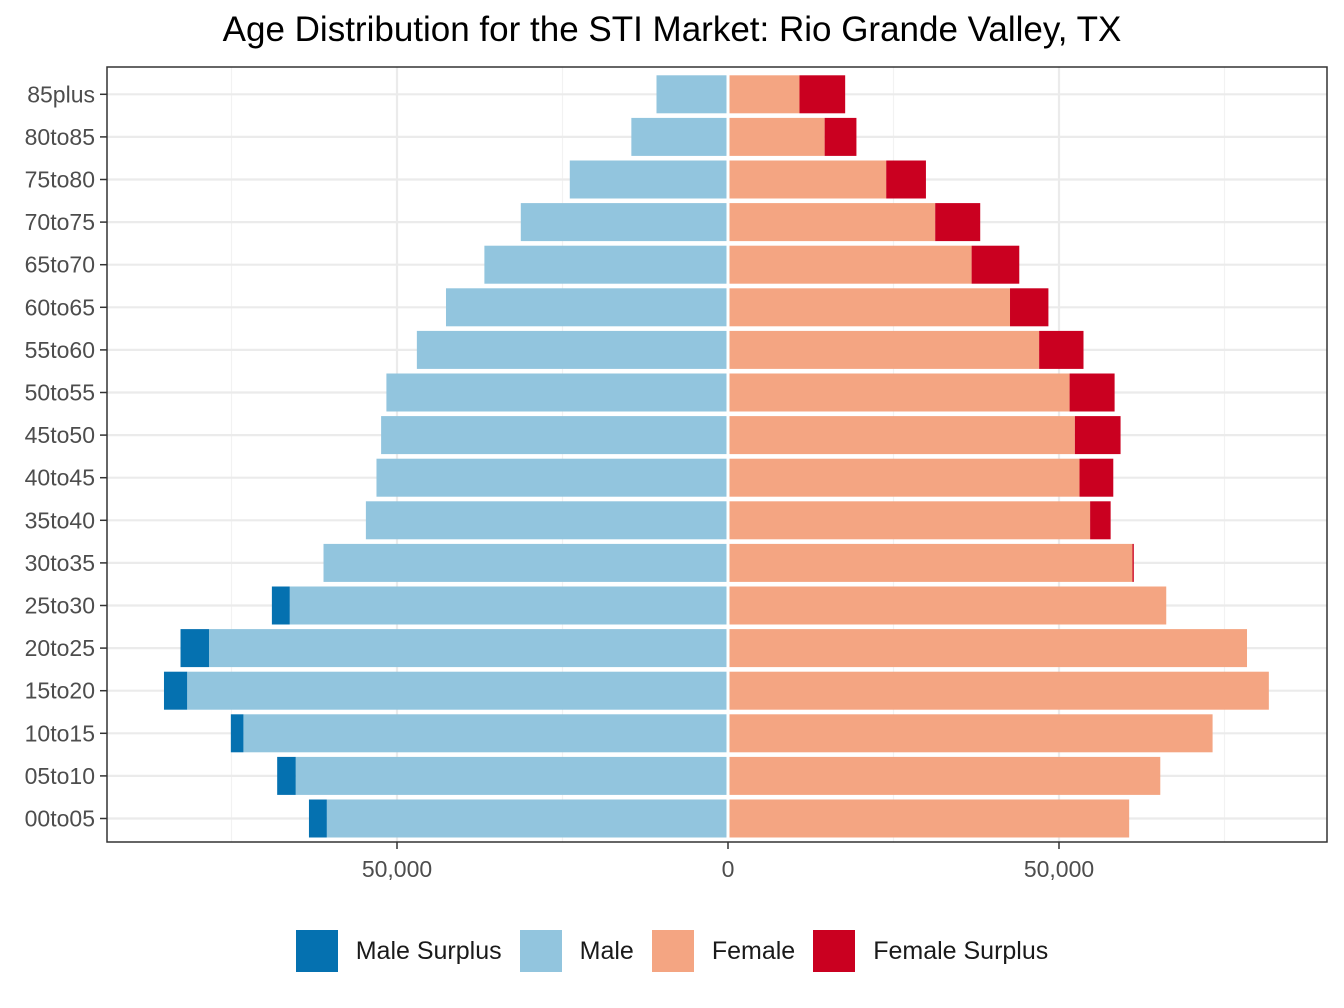  What do you see at coordinates (60, 733) in the screenshot?
I see `y-tick-label: 10to15` at bounding box center [60, 733].